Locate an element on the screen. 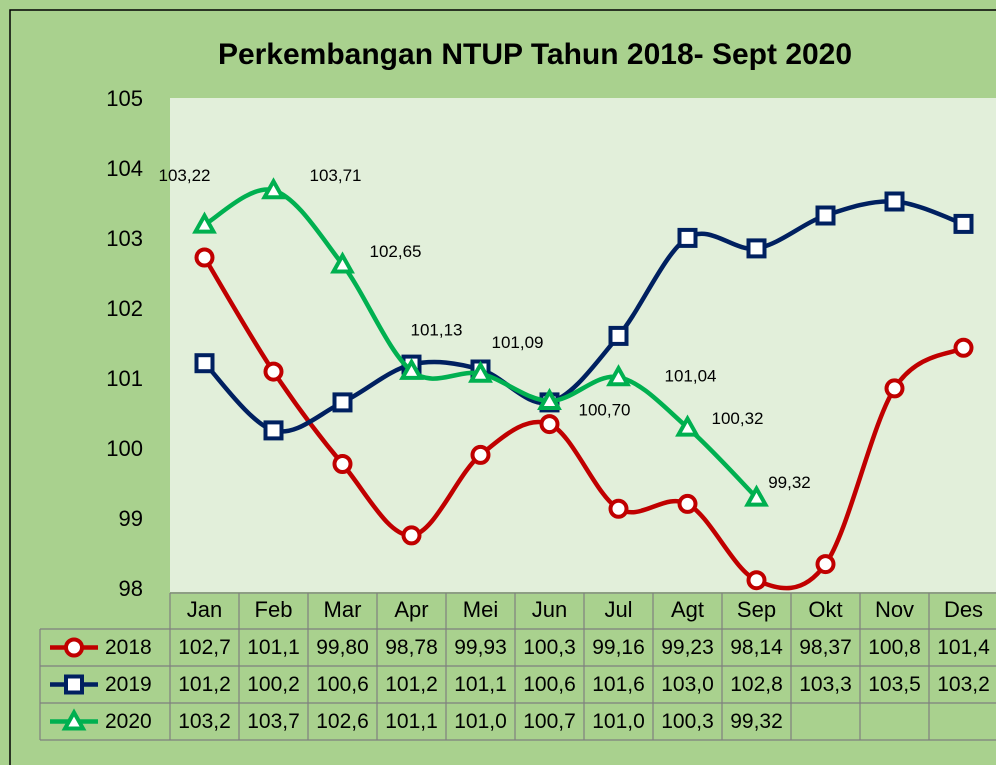 The image size is (996, 765). table-cell: 99,80 is located at coordinates (342, 647).